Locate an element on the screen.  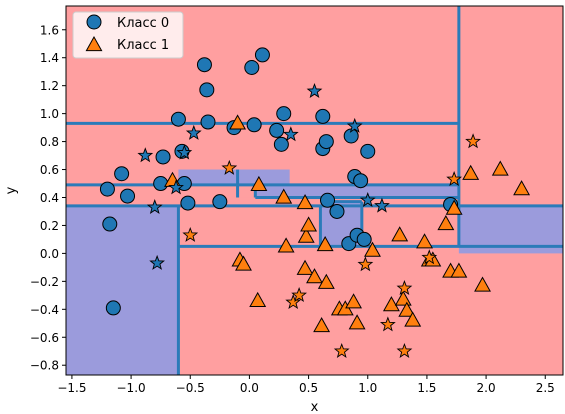
y-tick-label-6: 0.4 is located at coordinates (49, 198).